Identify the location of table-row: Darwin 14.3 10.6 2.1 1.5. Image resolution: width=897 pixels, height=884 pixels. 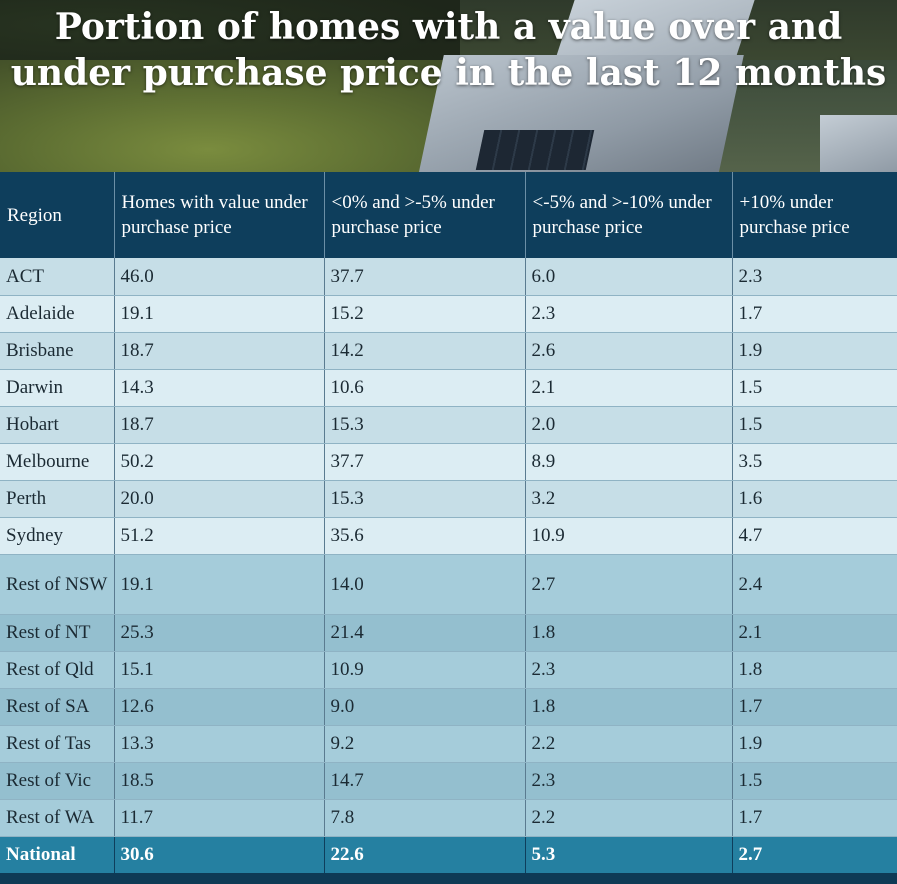
(448, 388).